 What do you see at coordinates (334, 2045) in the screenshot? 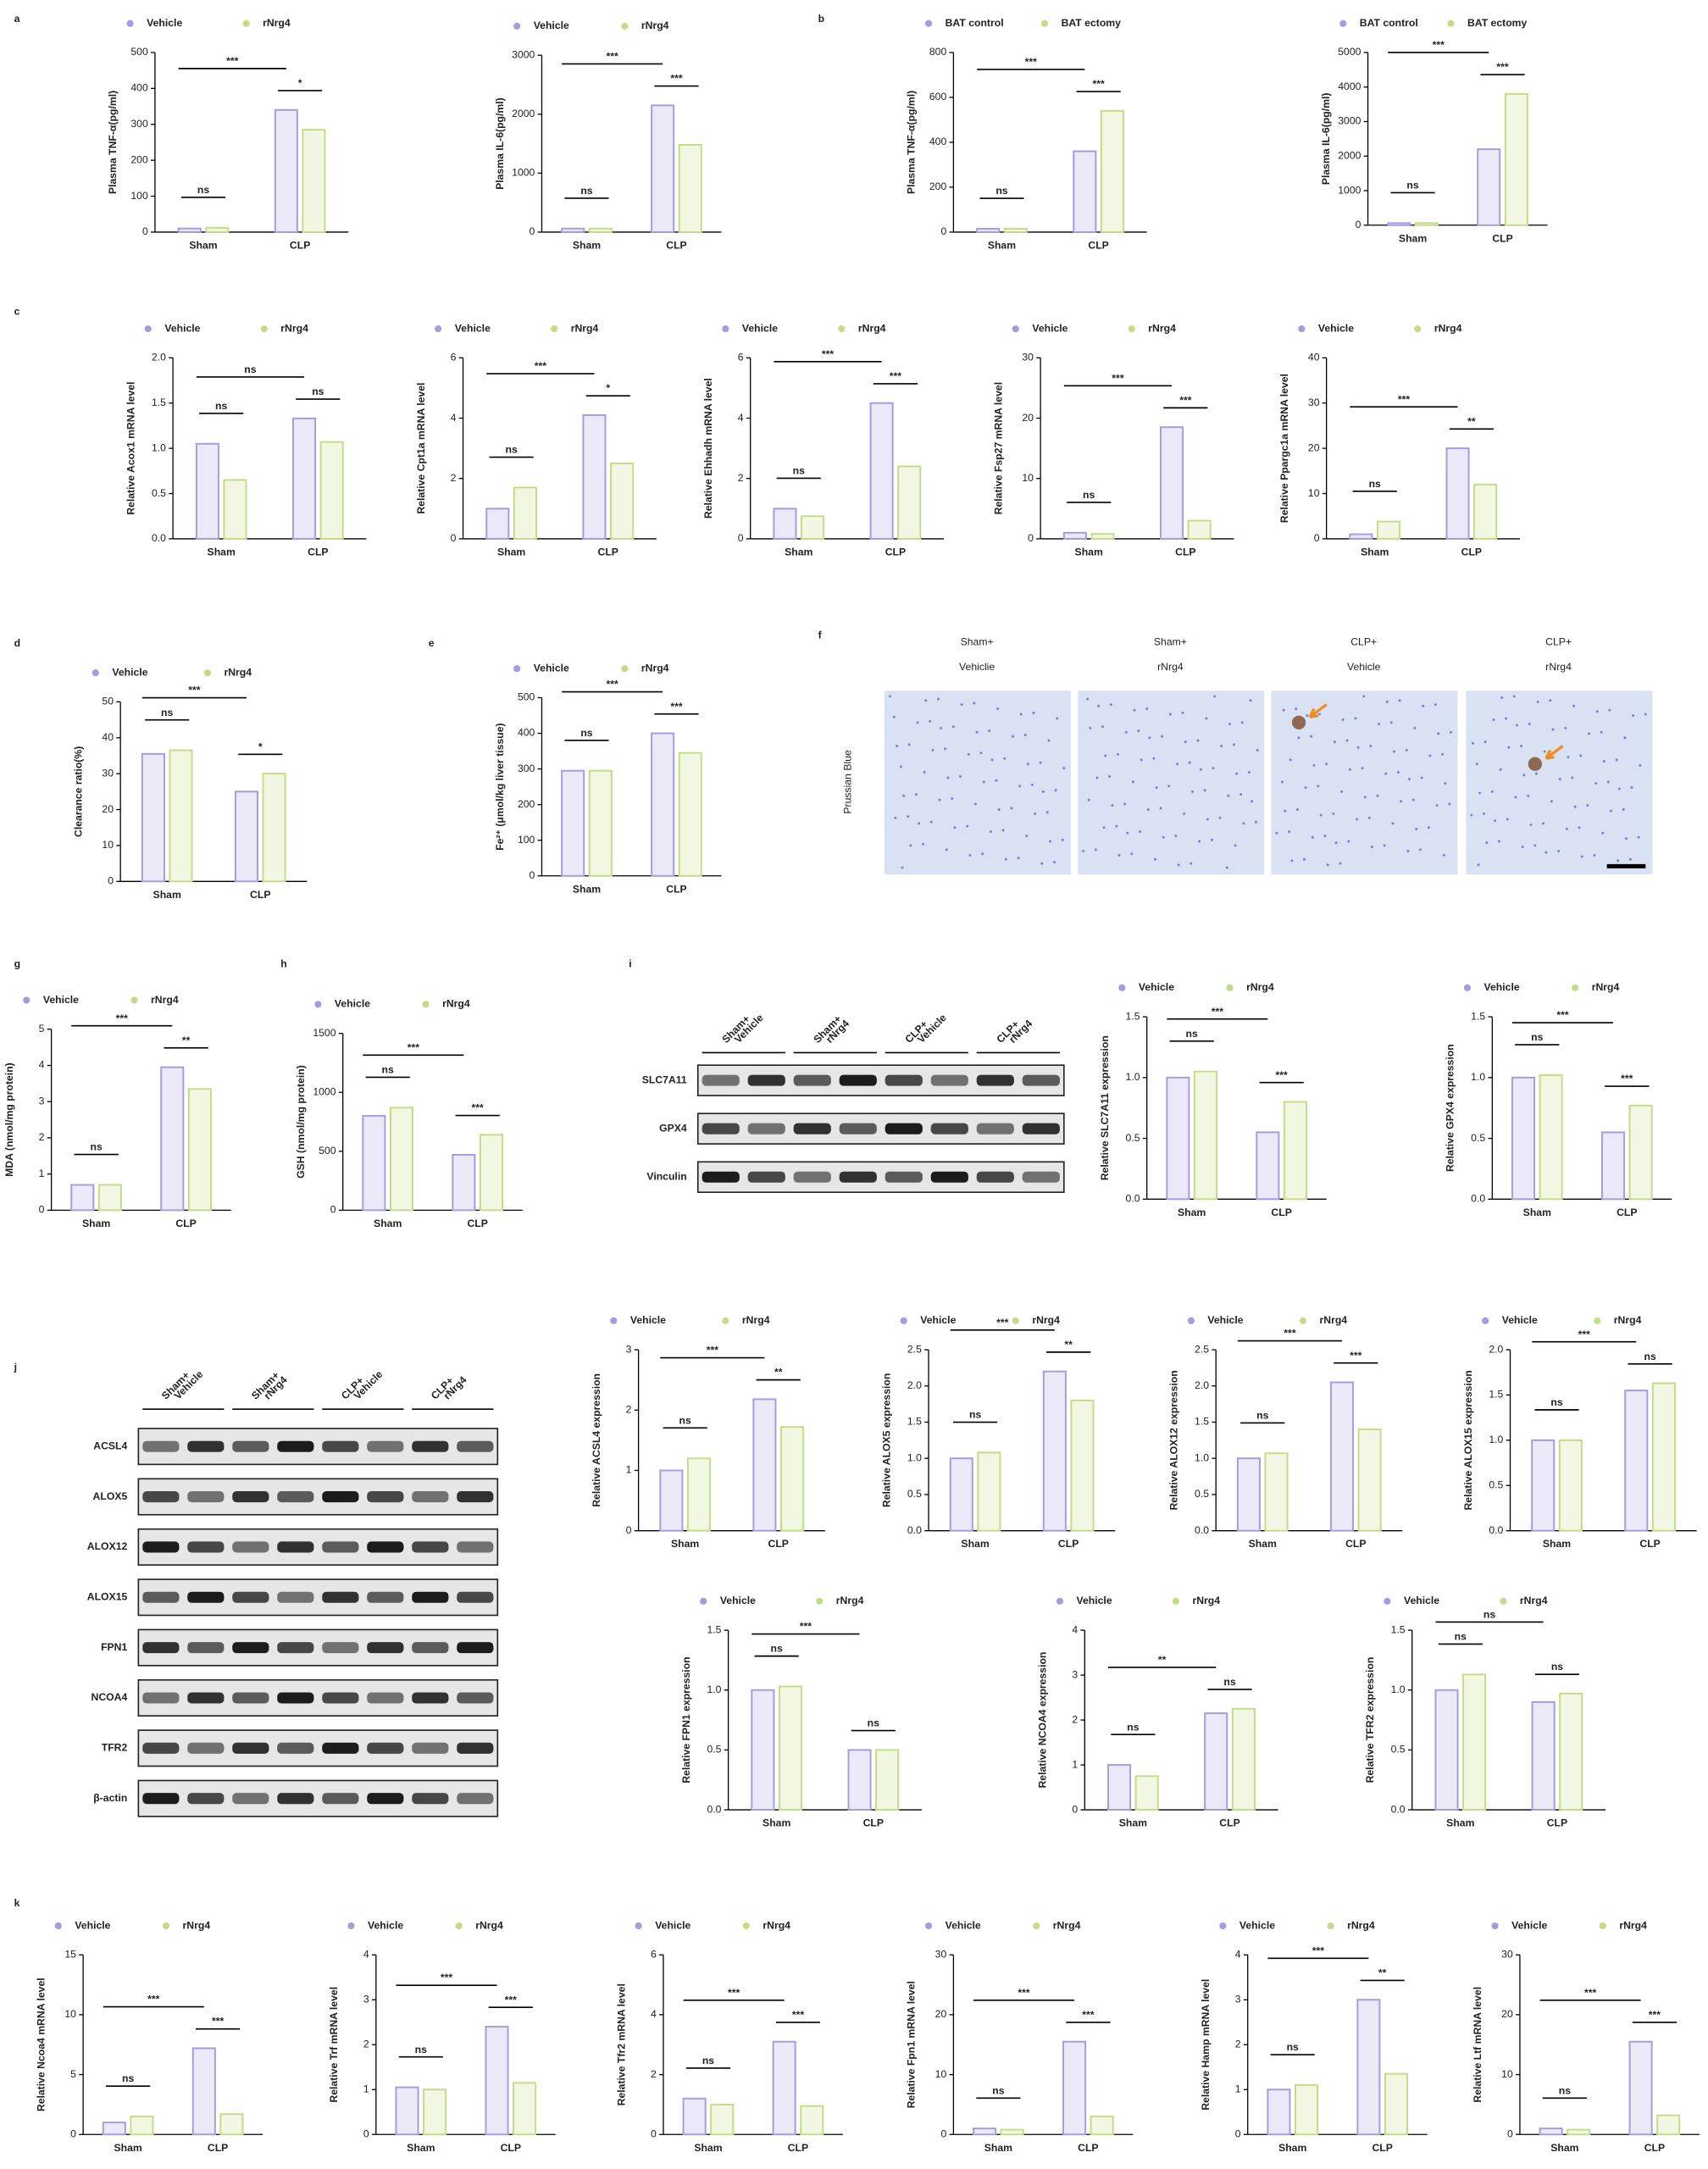
I see `y-axis-label: Relative Trf mRNA level` at bounding box center [334, 2045].